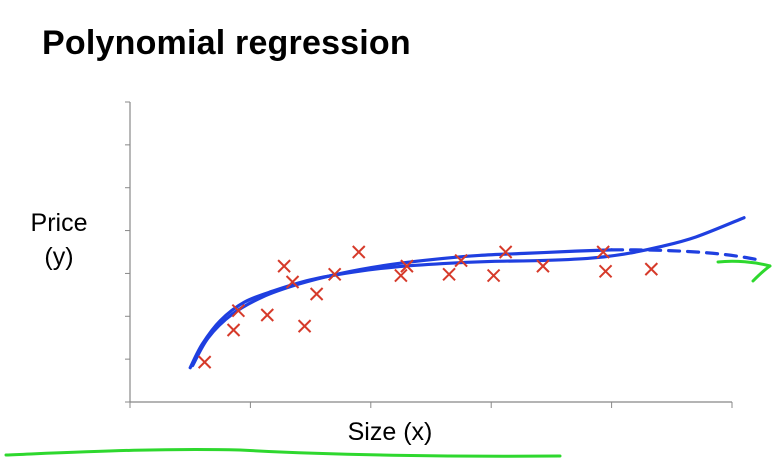 This screenshot has width=777, height=459. What do you see at coordinates (59, 257) in the screenshot?
I see `y-axis-label-line2: (y)` at bounding box center [59, 257].